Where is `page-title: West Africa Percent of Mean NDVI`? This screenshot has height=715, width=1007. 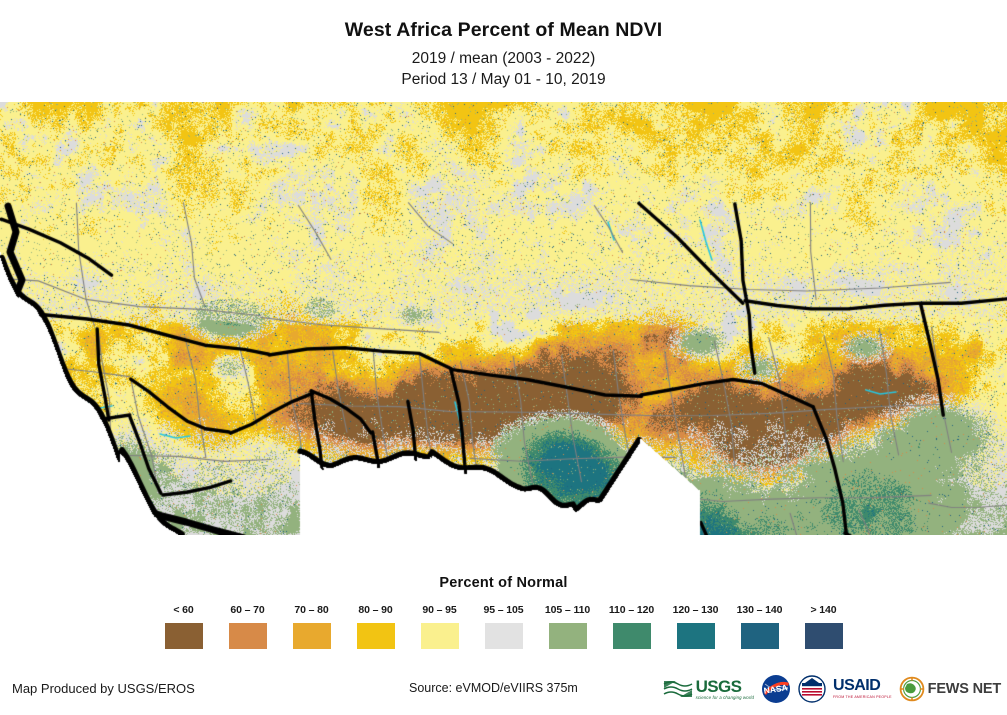
page-title: West Africa Percent of Mean NDVI is located at coordinates (503, 30).